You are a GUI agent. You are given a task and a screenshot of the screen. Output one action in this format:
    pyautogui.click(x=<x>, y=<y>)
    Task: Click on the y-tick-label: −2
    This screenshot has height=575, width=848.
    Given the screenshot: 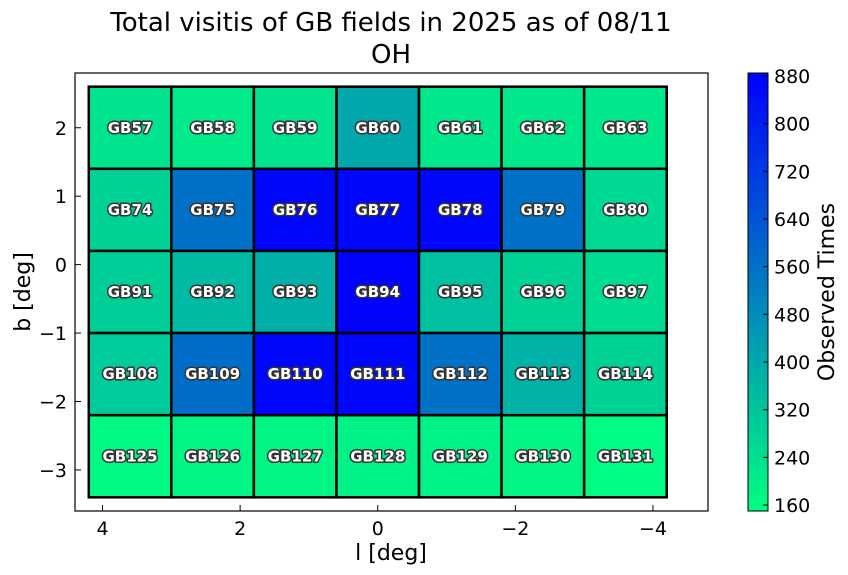 What is the action you would take?
    pyautogui.click(x=53, y=403)
    